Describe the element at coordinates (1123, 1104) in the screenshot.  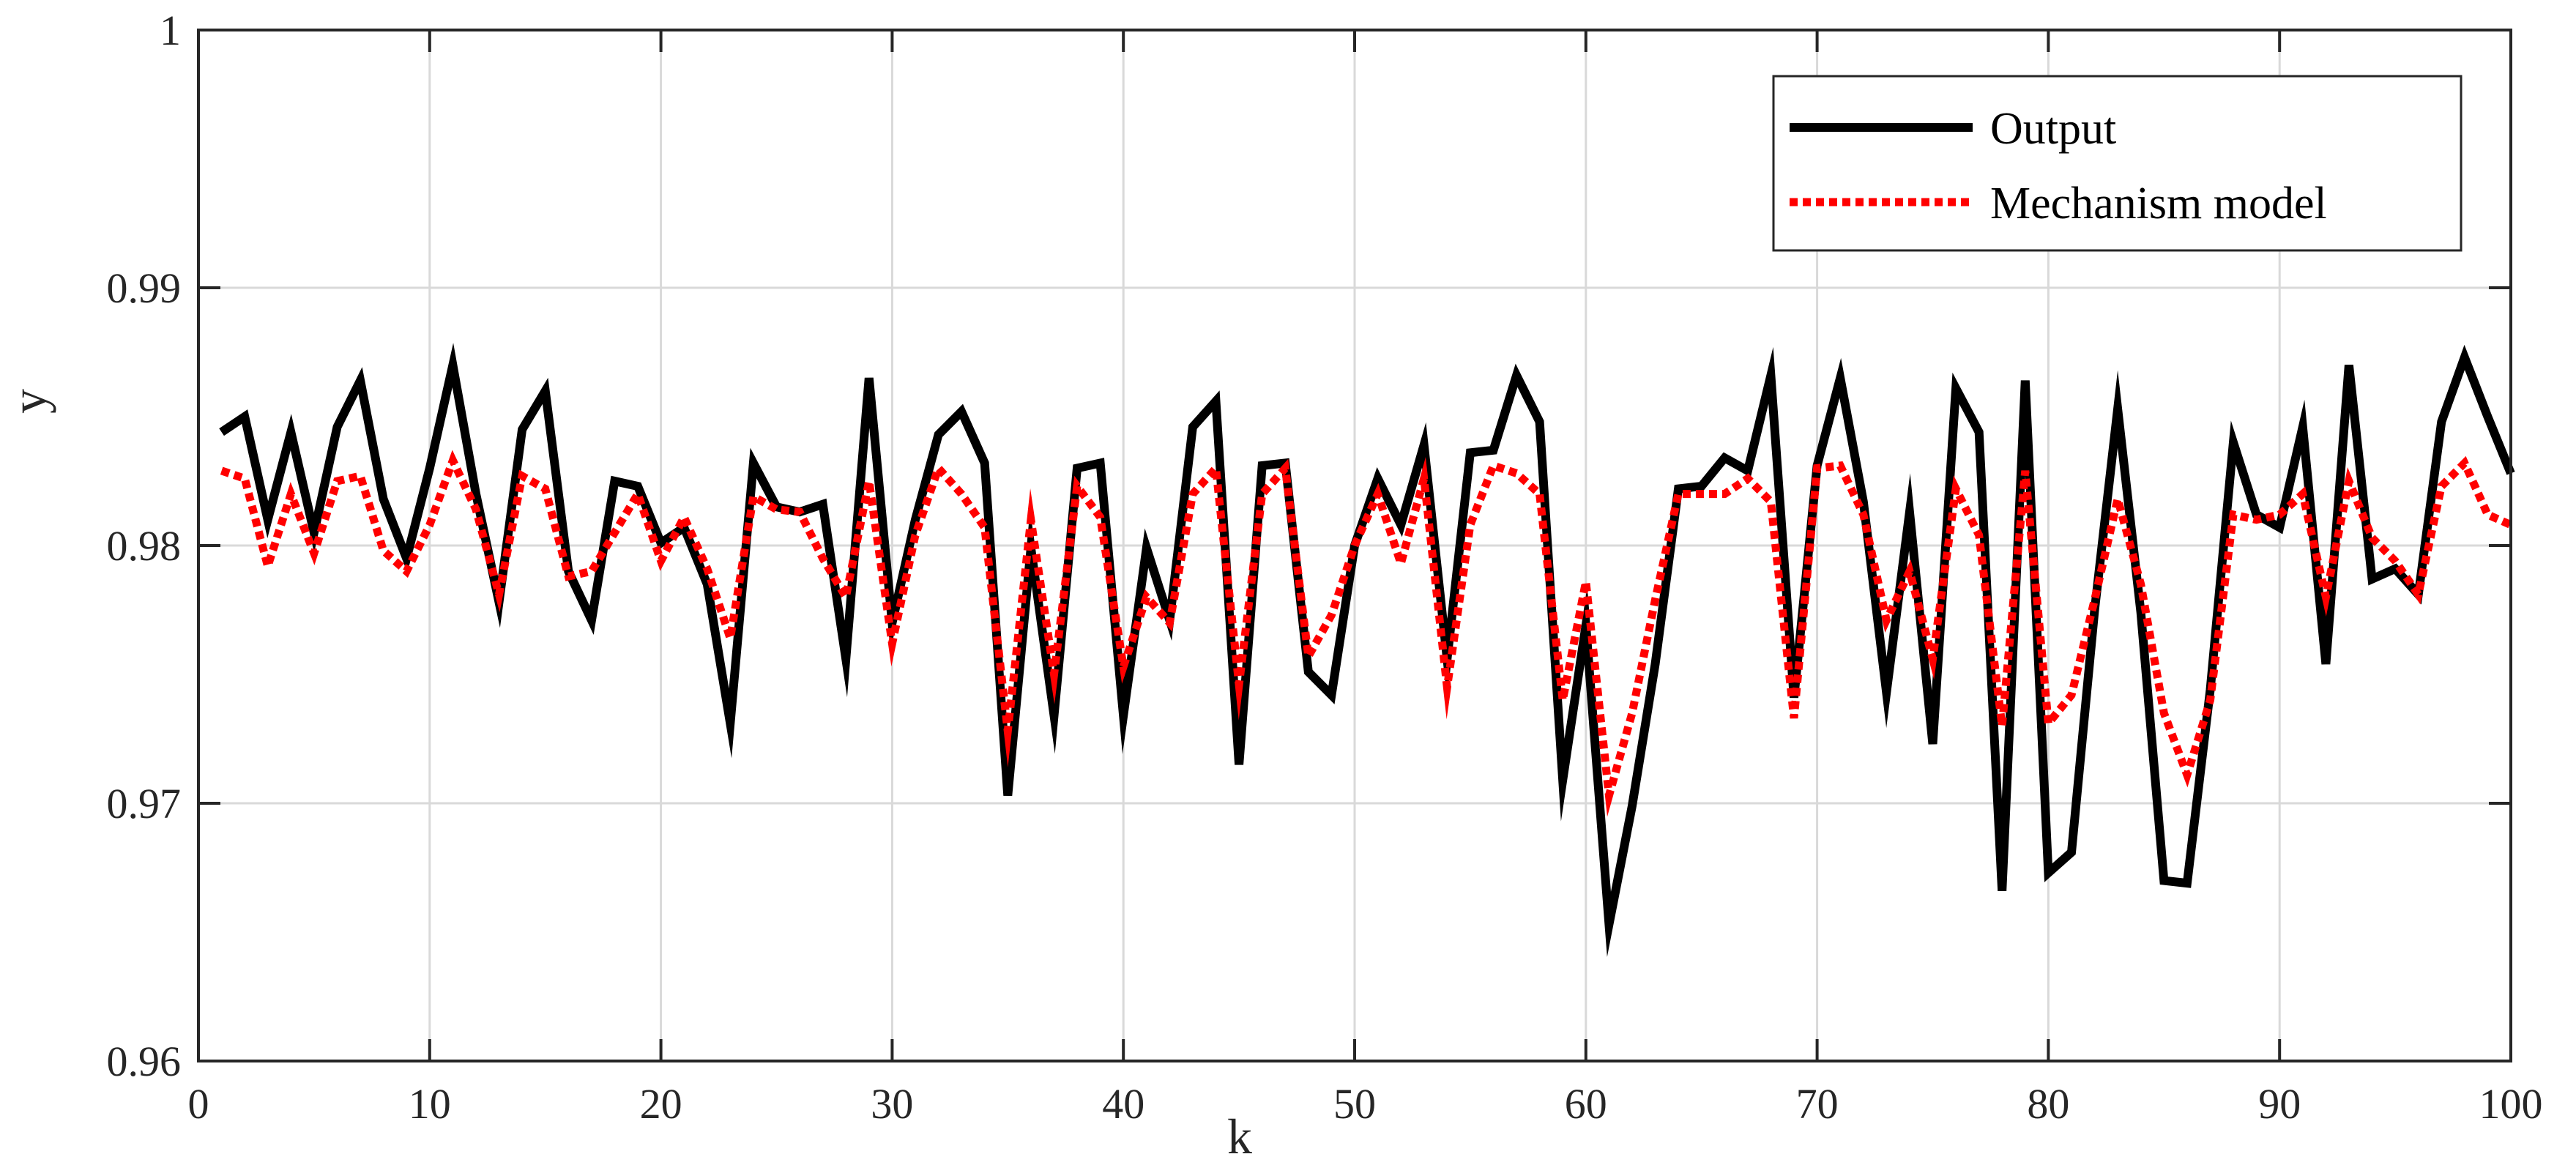
I see `x-tick-label: 40` at that location.